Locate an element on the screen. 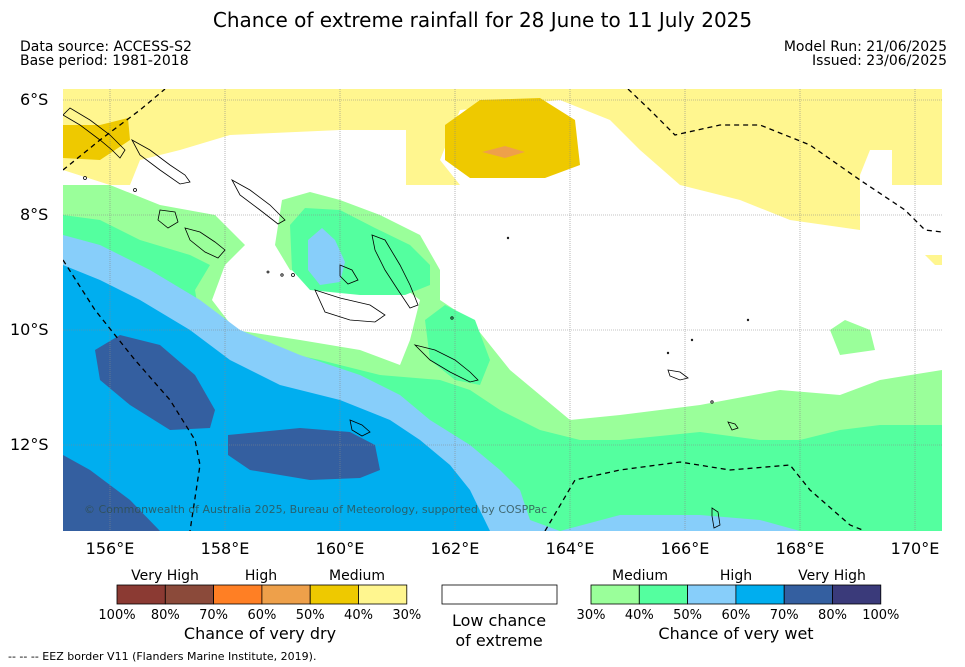 The width and height of the screenshot is (965, 667). dry-zone-medium-east is located at coordinates (933, 260).